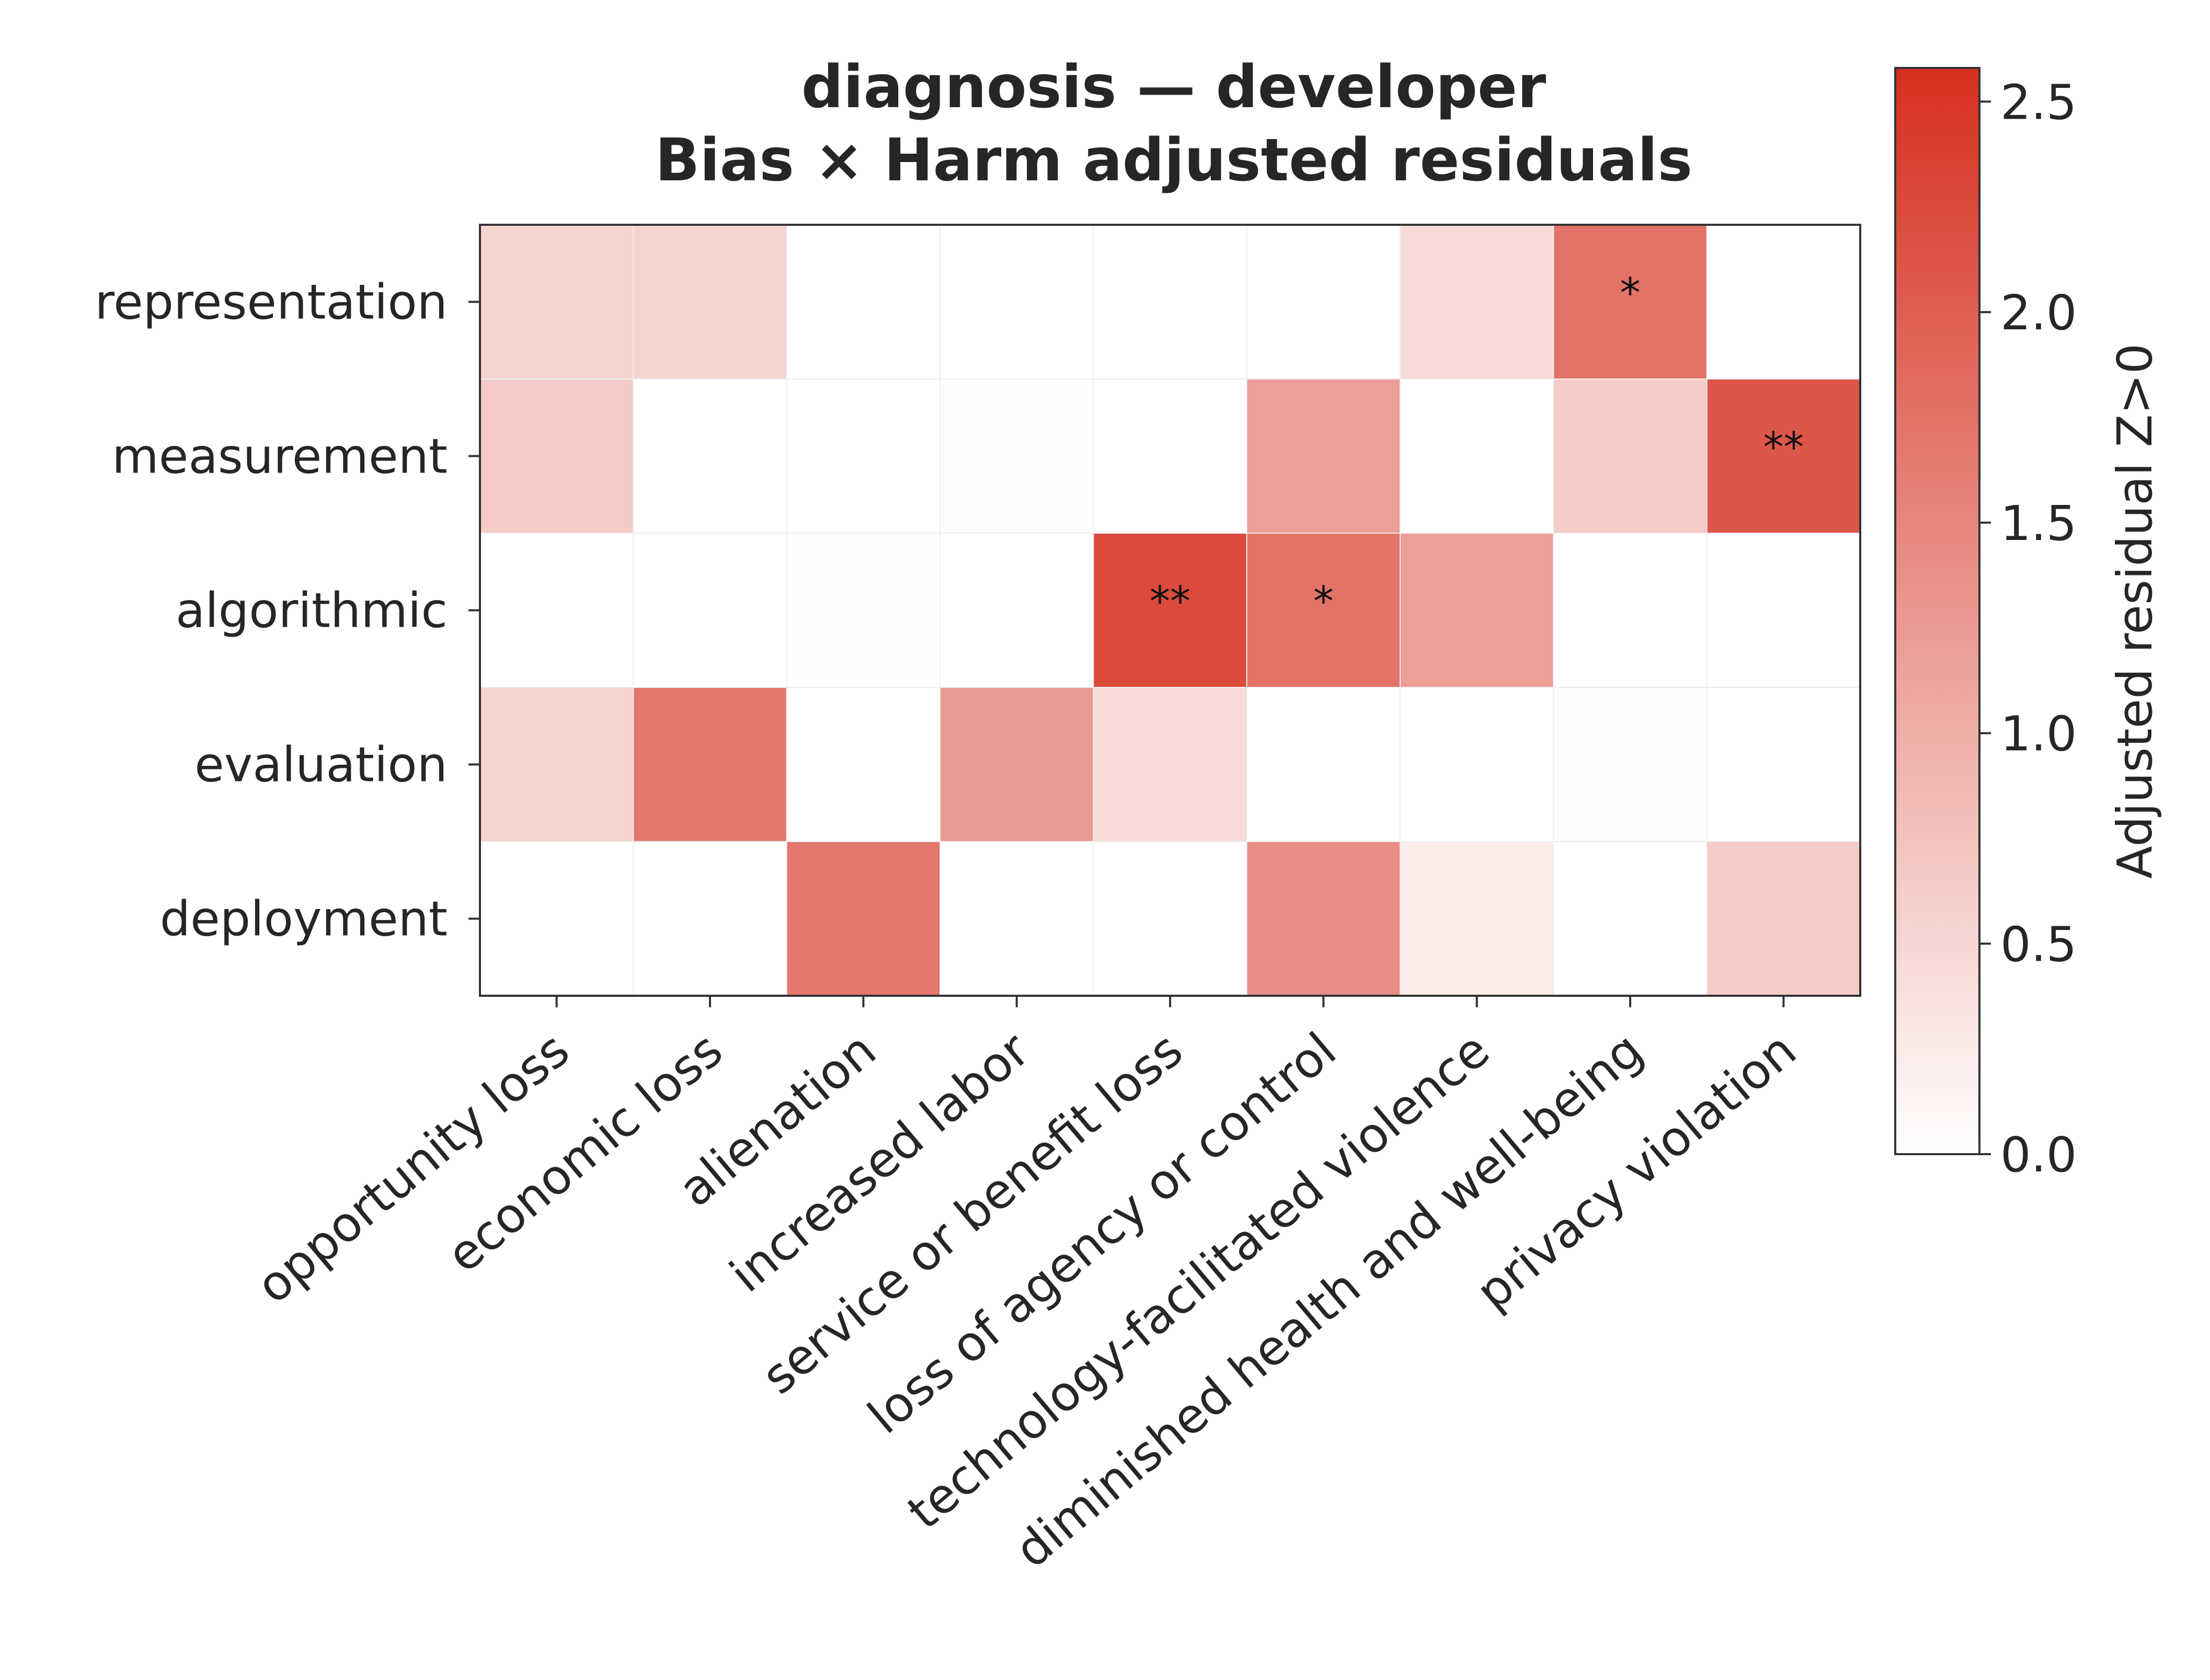  Describe the element at coordinates (2028, 628) in the screenshot. I see `colorbar-ticks: 0.0 0.5 1.0 1.5 2.0 2.5` at that location.